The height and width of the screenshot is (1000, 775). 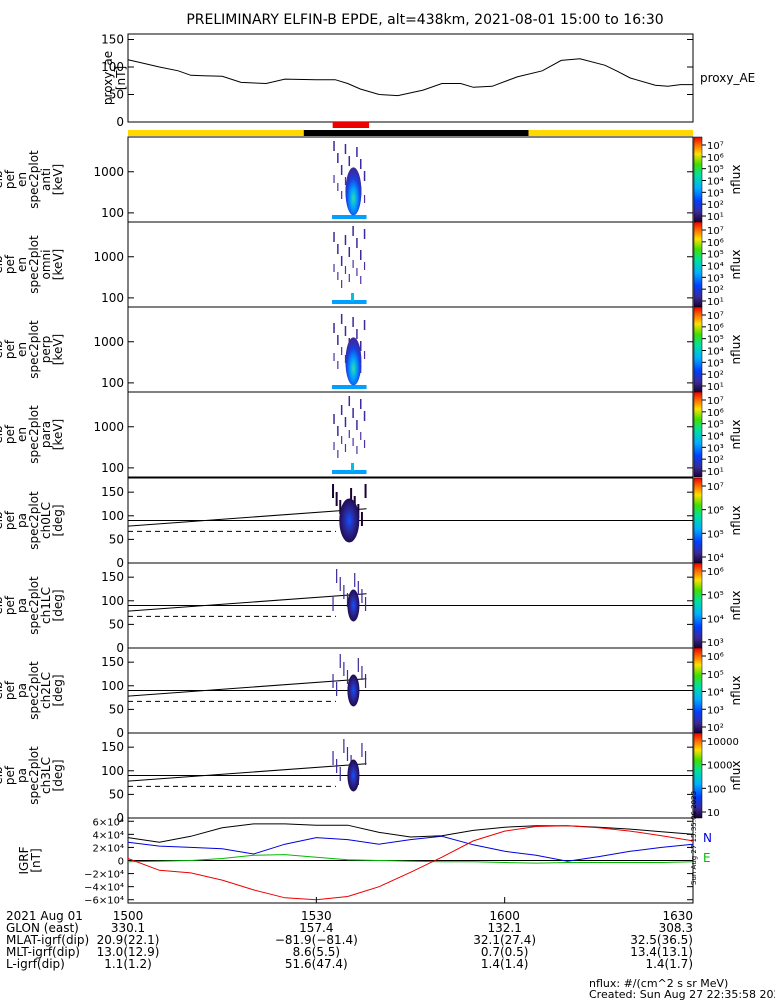 What do you see at coordinates (715, 448) in the screenshot?
I see `spec-colorbar-tick-label: 10³` at bounding box center [715, 448].